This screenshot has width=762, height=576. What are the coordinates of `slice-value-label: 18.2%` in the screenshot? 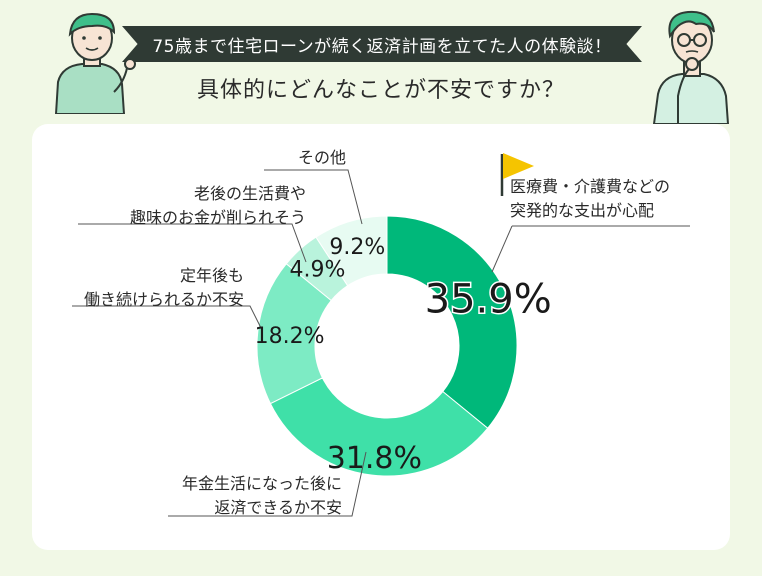 It's located at (290, 336).